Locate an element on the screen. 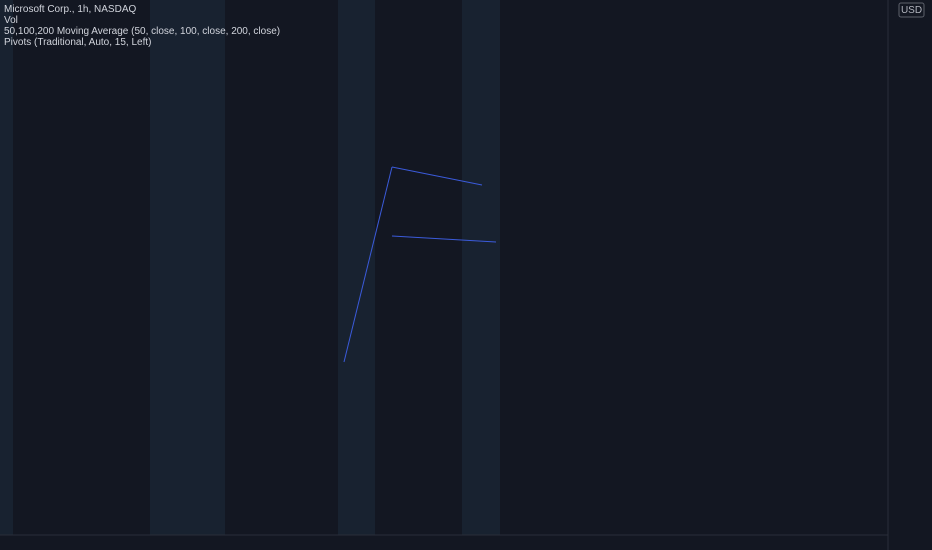  currency: USD is located at coordinates (911, 10).